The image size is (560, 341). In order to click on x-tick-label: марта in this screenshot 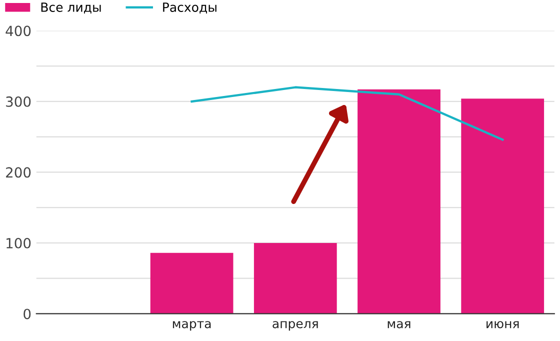, I will do `click(191, 326)`.